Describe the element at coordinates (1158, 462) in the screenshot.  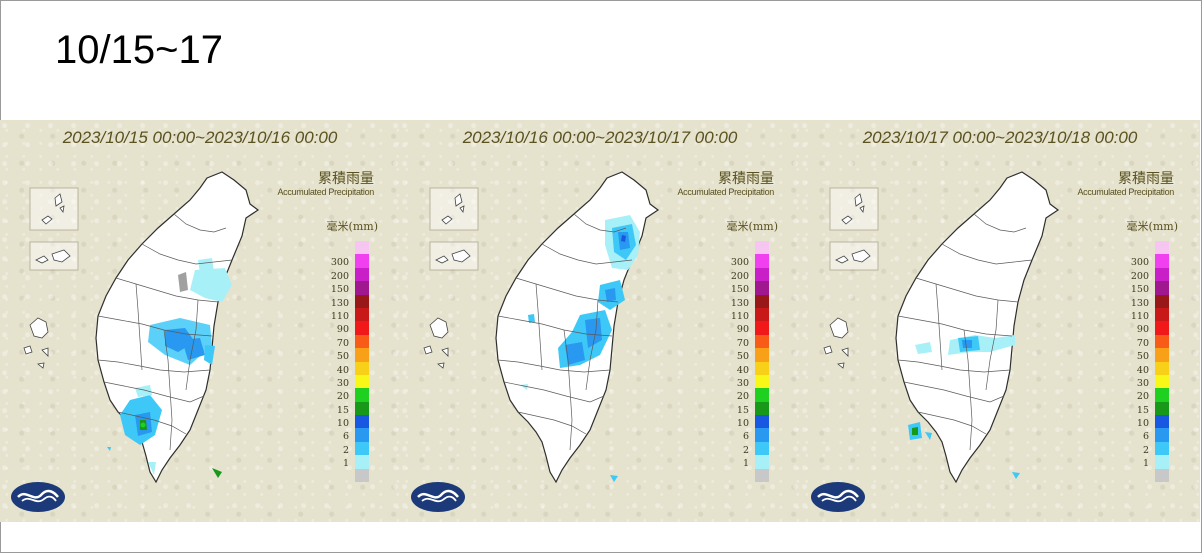
I see `legend-level: 1` at that location.